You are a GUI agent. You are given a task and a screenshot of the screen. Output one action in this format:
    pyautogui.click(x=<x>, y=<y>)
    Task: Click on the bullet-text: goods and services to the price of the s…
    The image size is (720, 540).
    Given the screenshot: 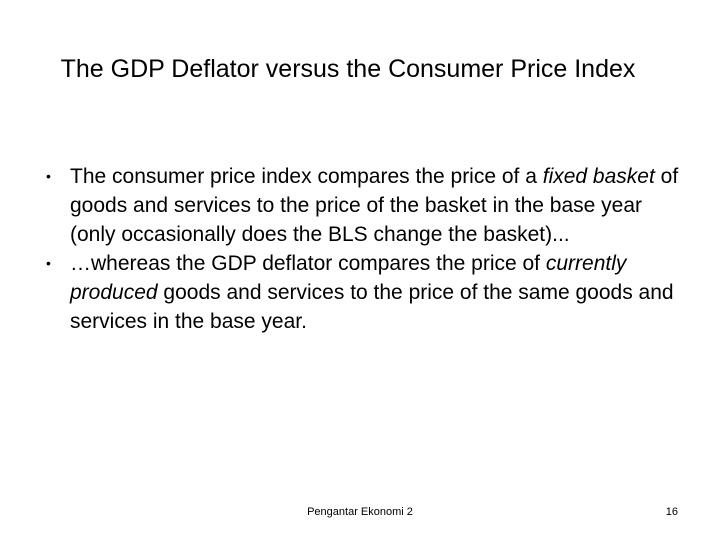 What is the action you would take?
    pyautogui.click(x=372, y=307)
    